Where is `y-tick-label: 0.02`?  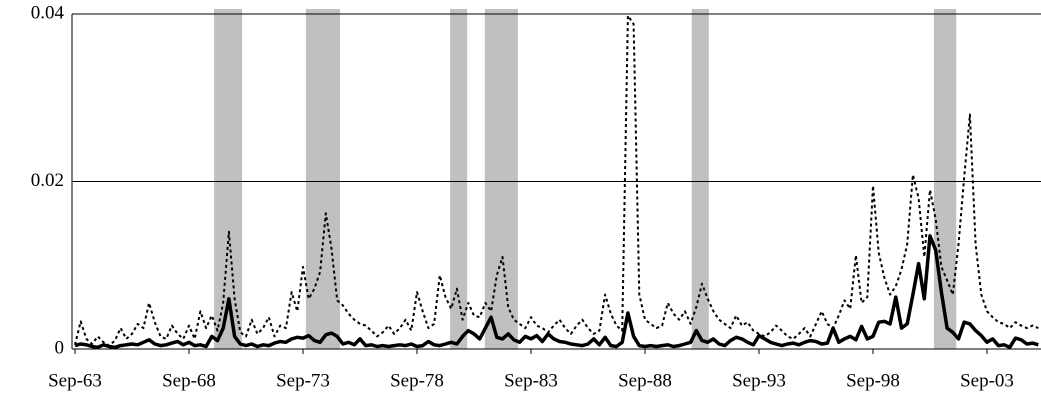
y-tick-label: 0.02 is located at coordinates (47, 180).